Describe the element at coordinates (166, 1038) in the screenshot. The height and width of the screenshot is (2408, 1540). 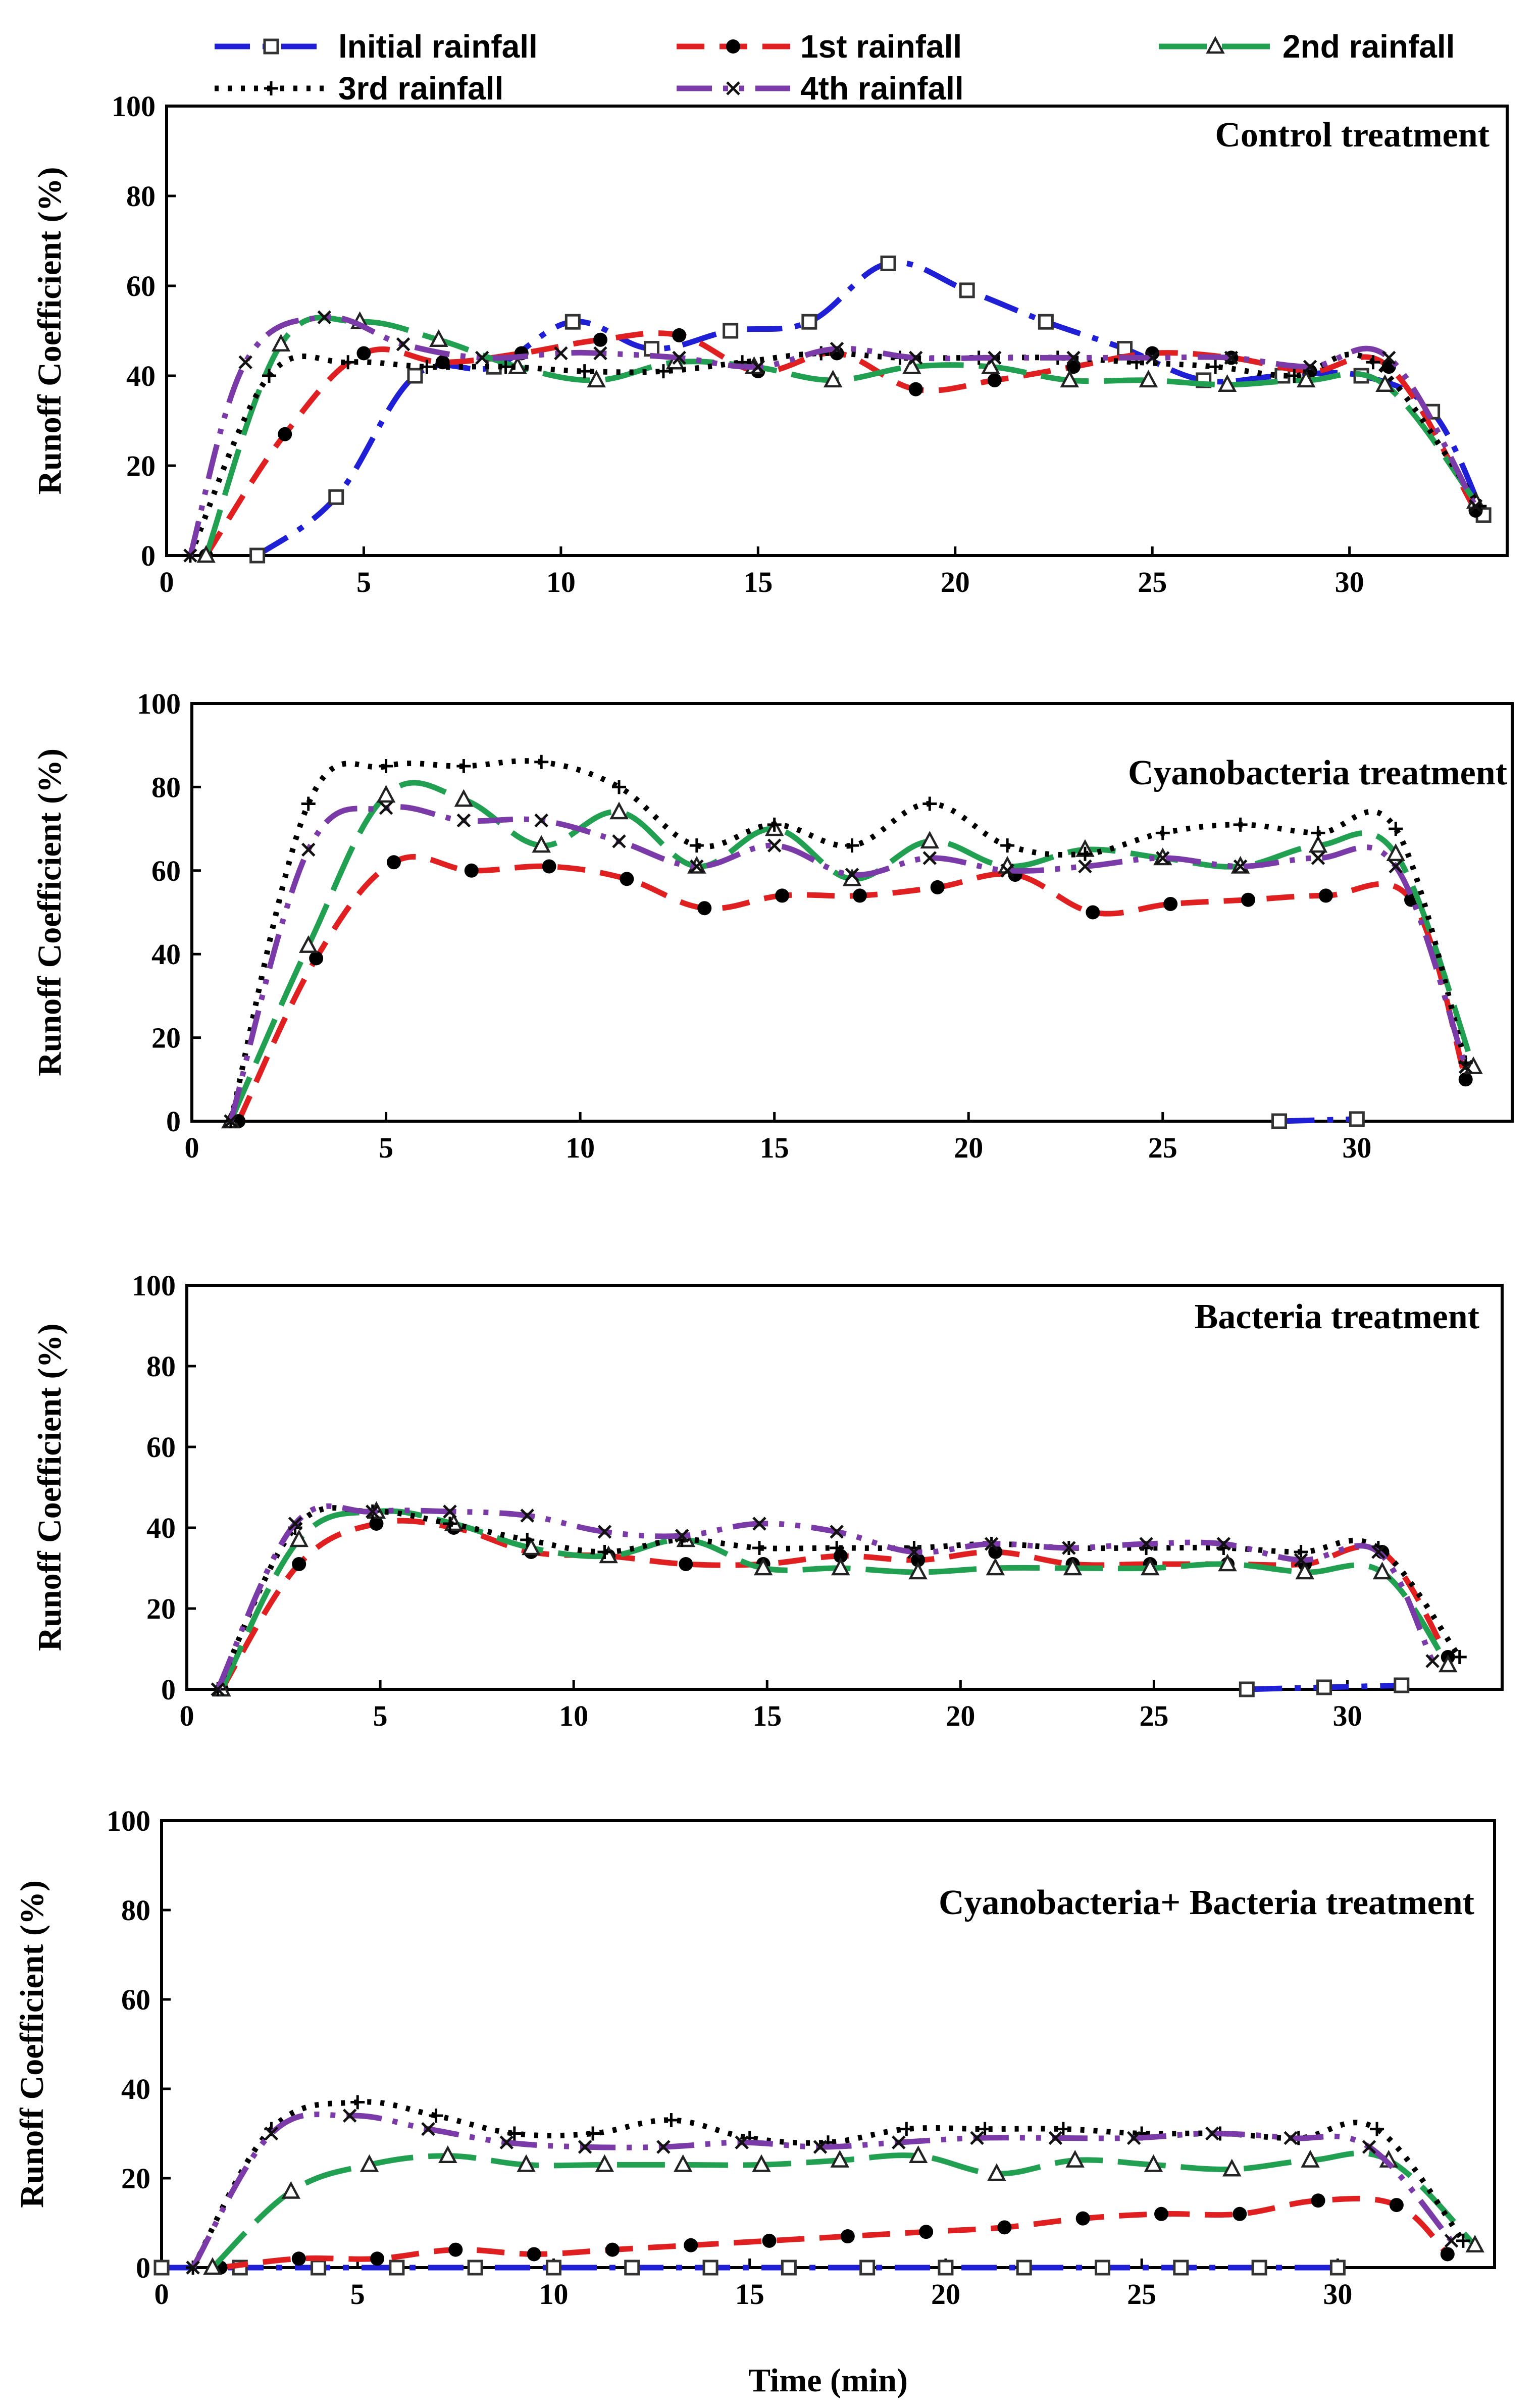
I see `y-tick-label: 20` at that location.